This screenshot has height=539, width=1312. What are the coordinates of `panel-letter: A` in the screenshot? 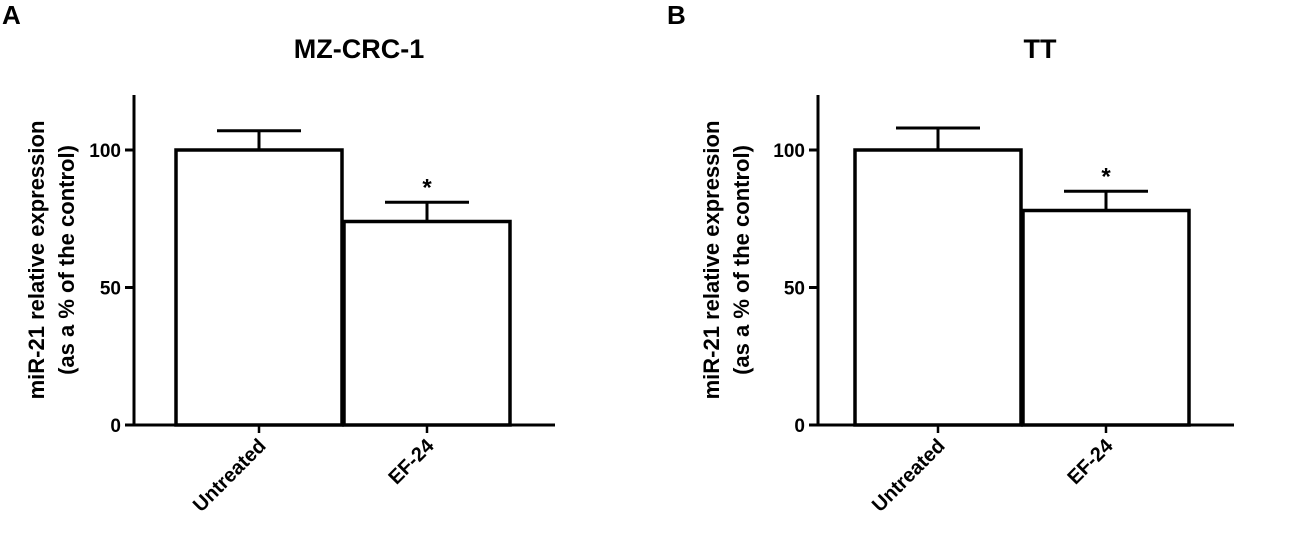 It's located at (11, 15).